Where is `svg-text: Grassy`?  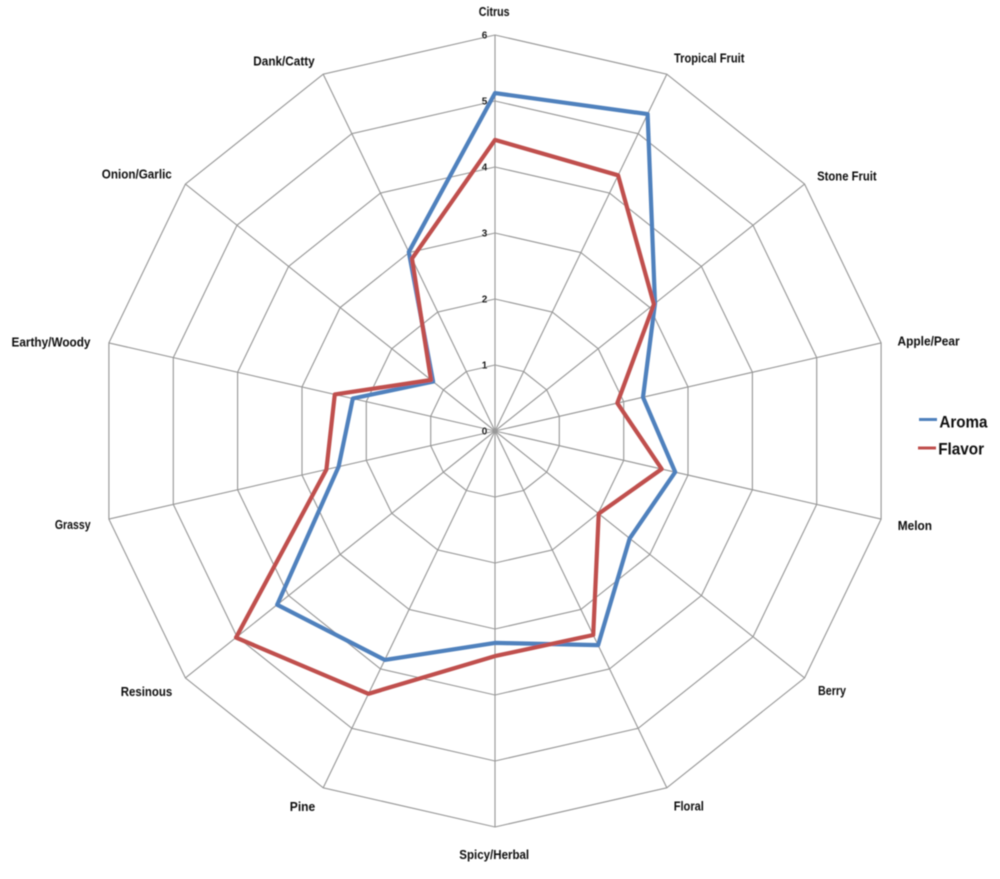
svg-text: Grassy is located at coordinates (73, 524).